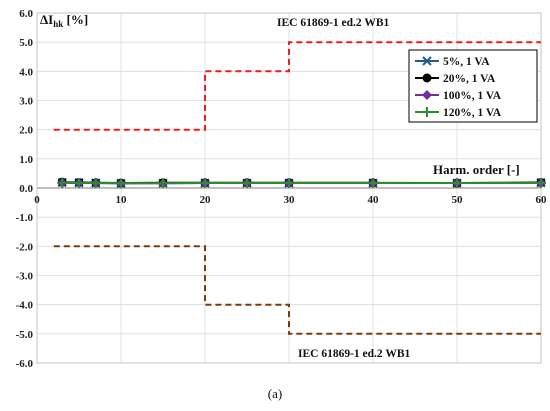 The height and width of the screenshot is (411, 550). Describe the element at coordinates (64, 20) in the screenshot. I see `y-axis-title: ΔIhk [%]` at that location.